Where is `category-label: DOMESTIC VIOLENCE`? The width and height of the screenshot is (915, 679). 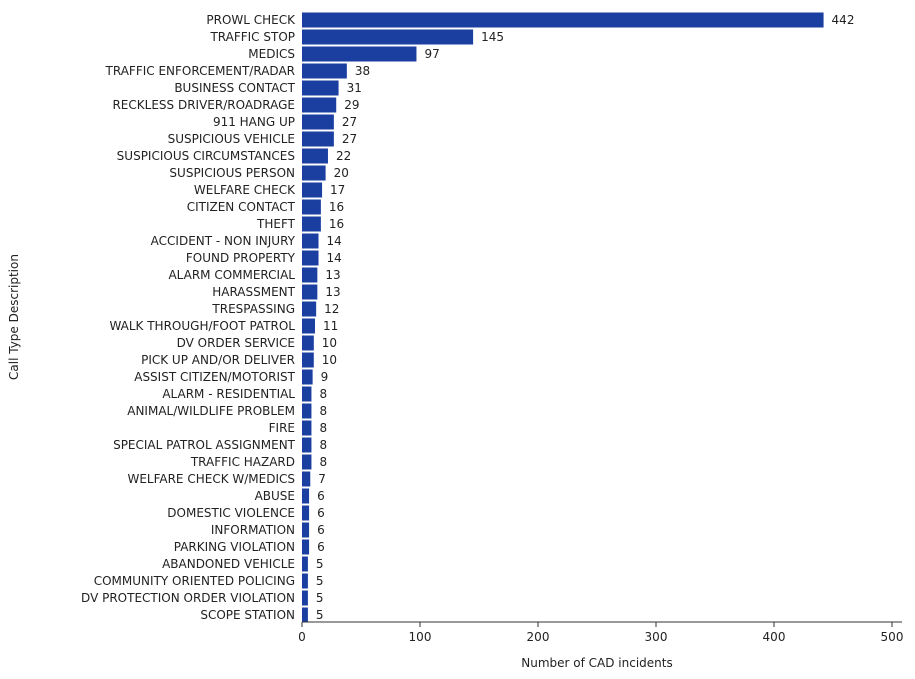
category-label: DOMESTIC VIOLENCE is located at coordinates (231, 513).